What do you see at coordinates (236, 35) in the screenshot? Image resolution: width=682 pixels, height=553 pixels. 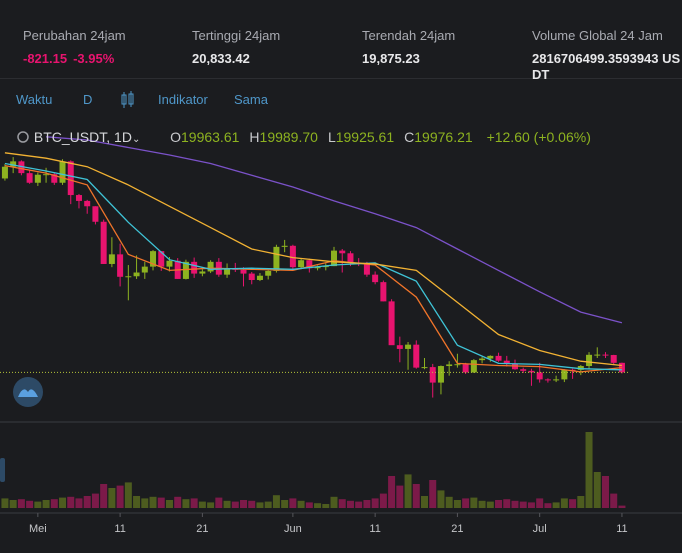 I see `stat-label: Tertinggi 24jam` at bounding box center [236, 35].